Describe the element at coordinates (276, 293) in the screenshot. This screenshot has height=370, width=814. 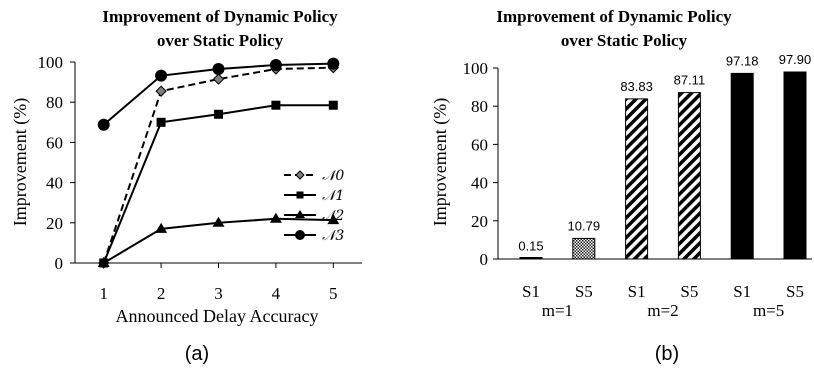
I see `chart-a-x-tick-label: 4` at that location.